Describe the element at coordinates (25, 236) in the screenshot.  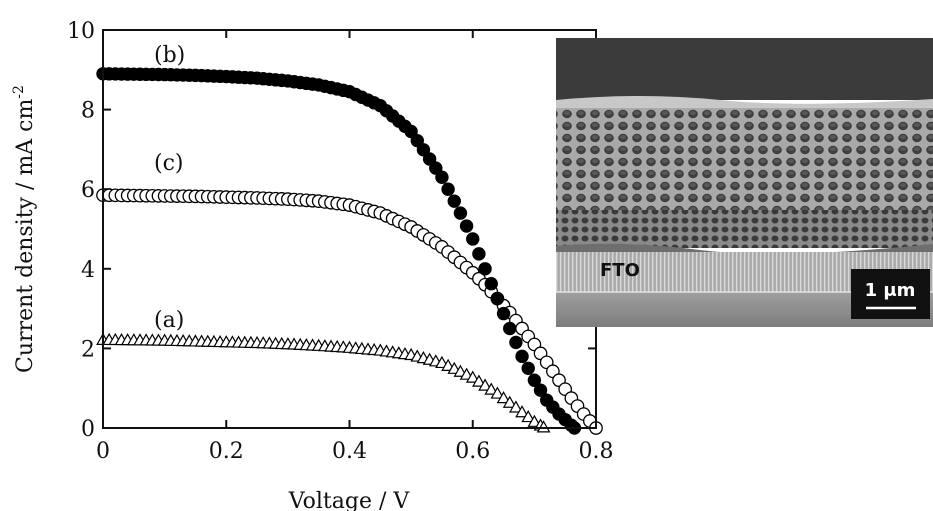
I see `y-axis-title-main: Current density / mA cm` at that location.